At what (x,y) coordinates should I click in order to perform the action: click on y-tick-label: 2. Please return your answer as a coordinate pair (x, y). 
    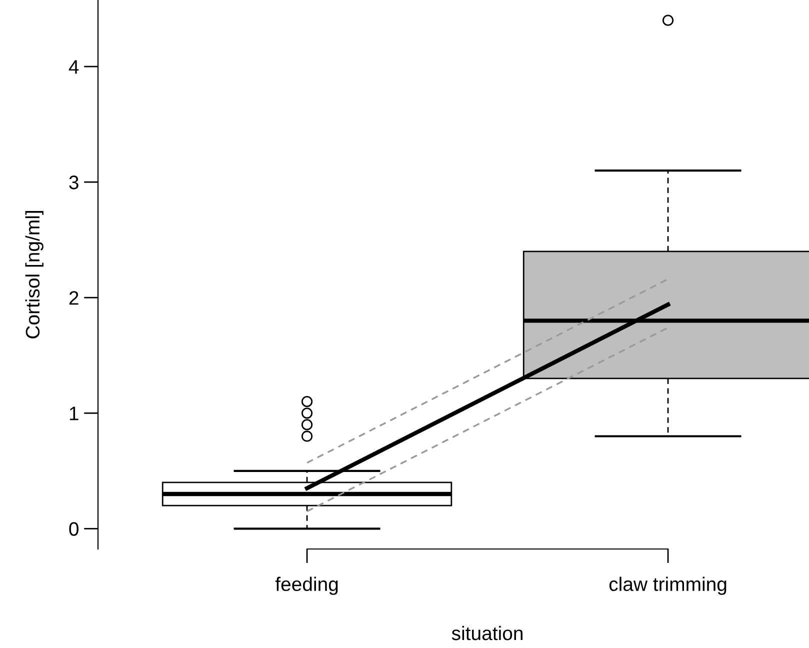
    Looking at the image, I should click on (73, 298).